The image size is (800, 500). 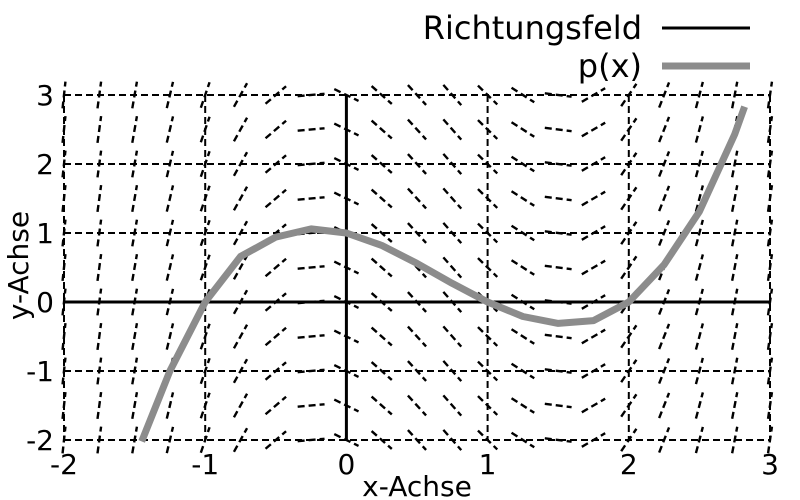 I want to click on x-tick-label: 3, so click(x=770, y=464).